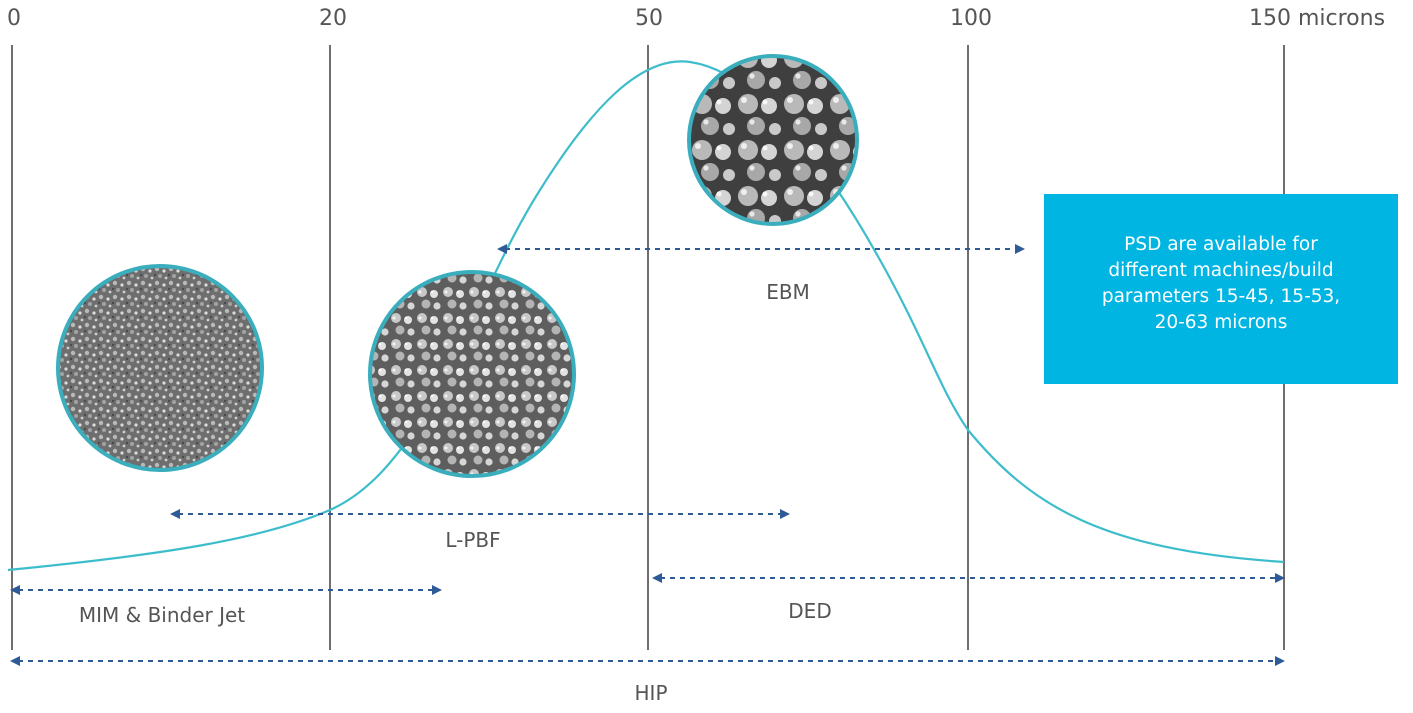 This screenshot has width=1413, height=713. I want to click on arrow-ded, so click(968, 578).